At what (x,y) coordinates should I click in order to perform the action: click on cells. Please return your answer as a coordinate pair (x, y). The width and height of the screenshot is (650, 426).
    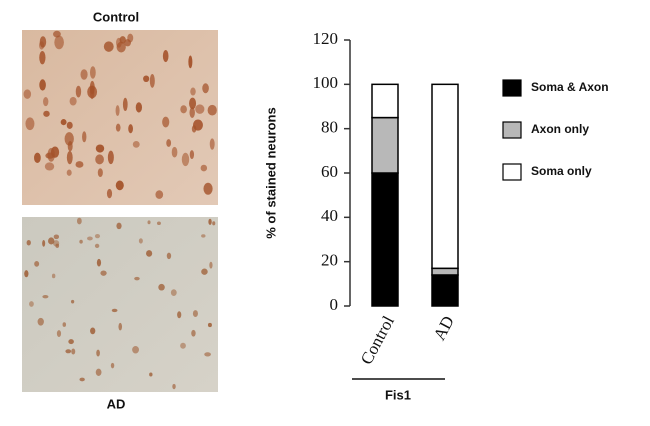
    Looking at the image, I should click on (120, 303).